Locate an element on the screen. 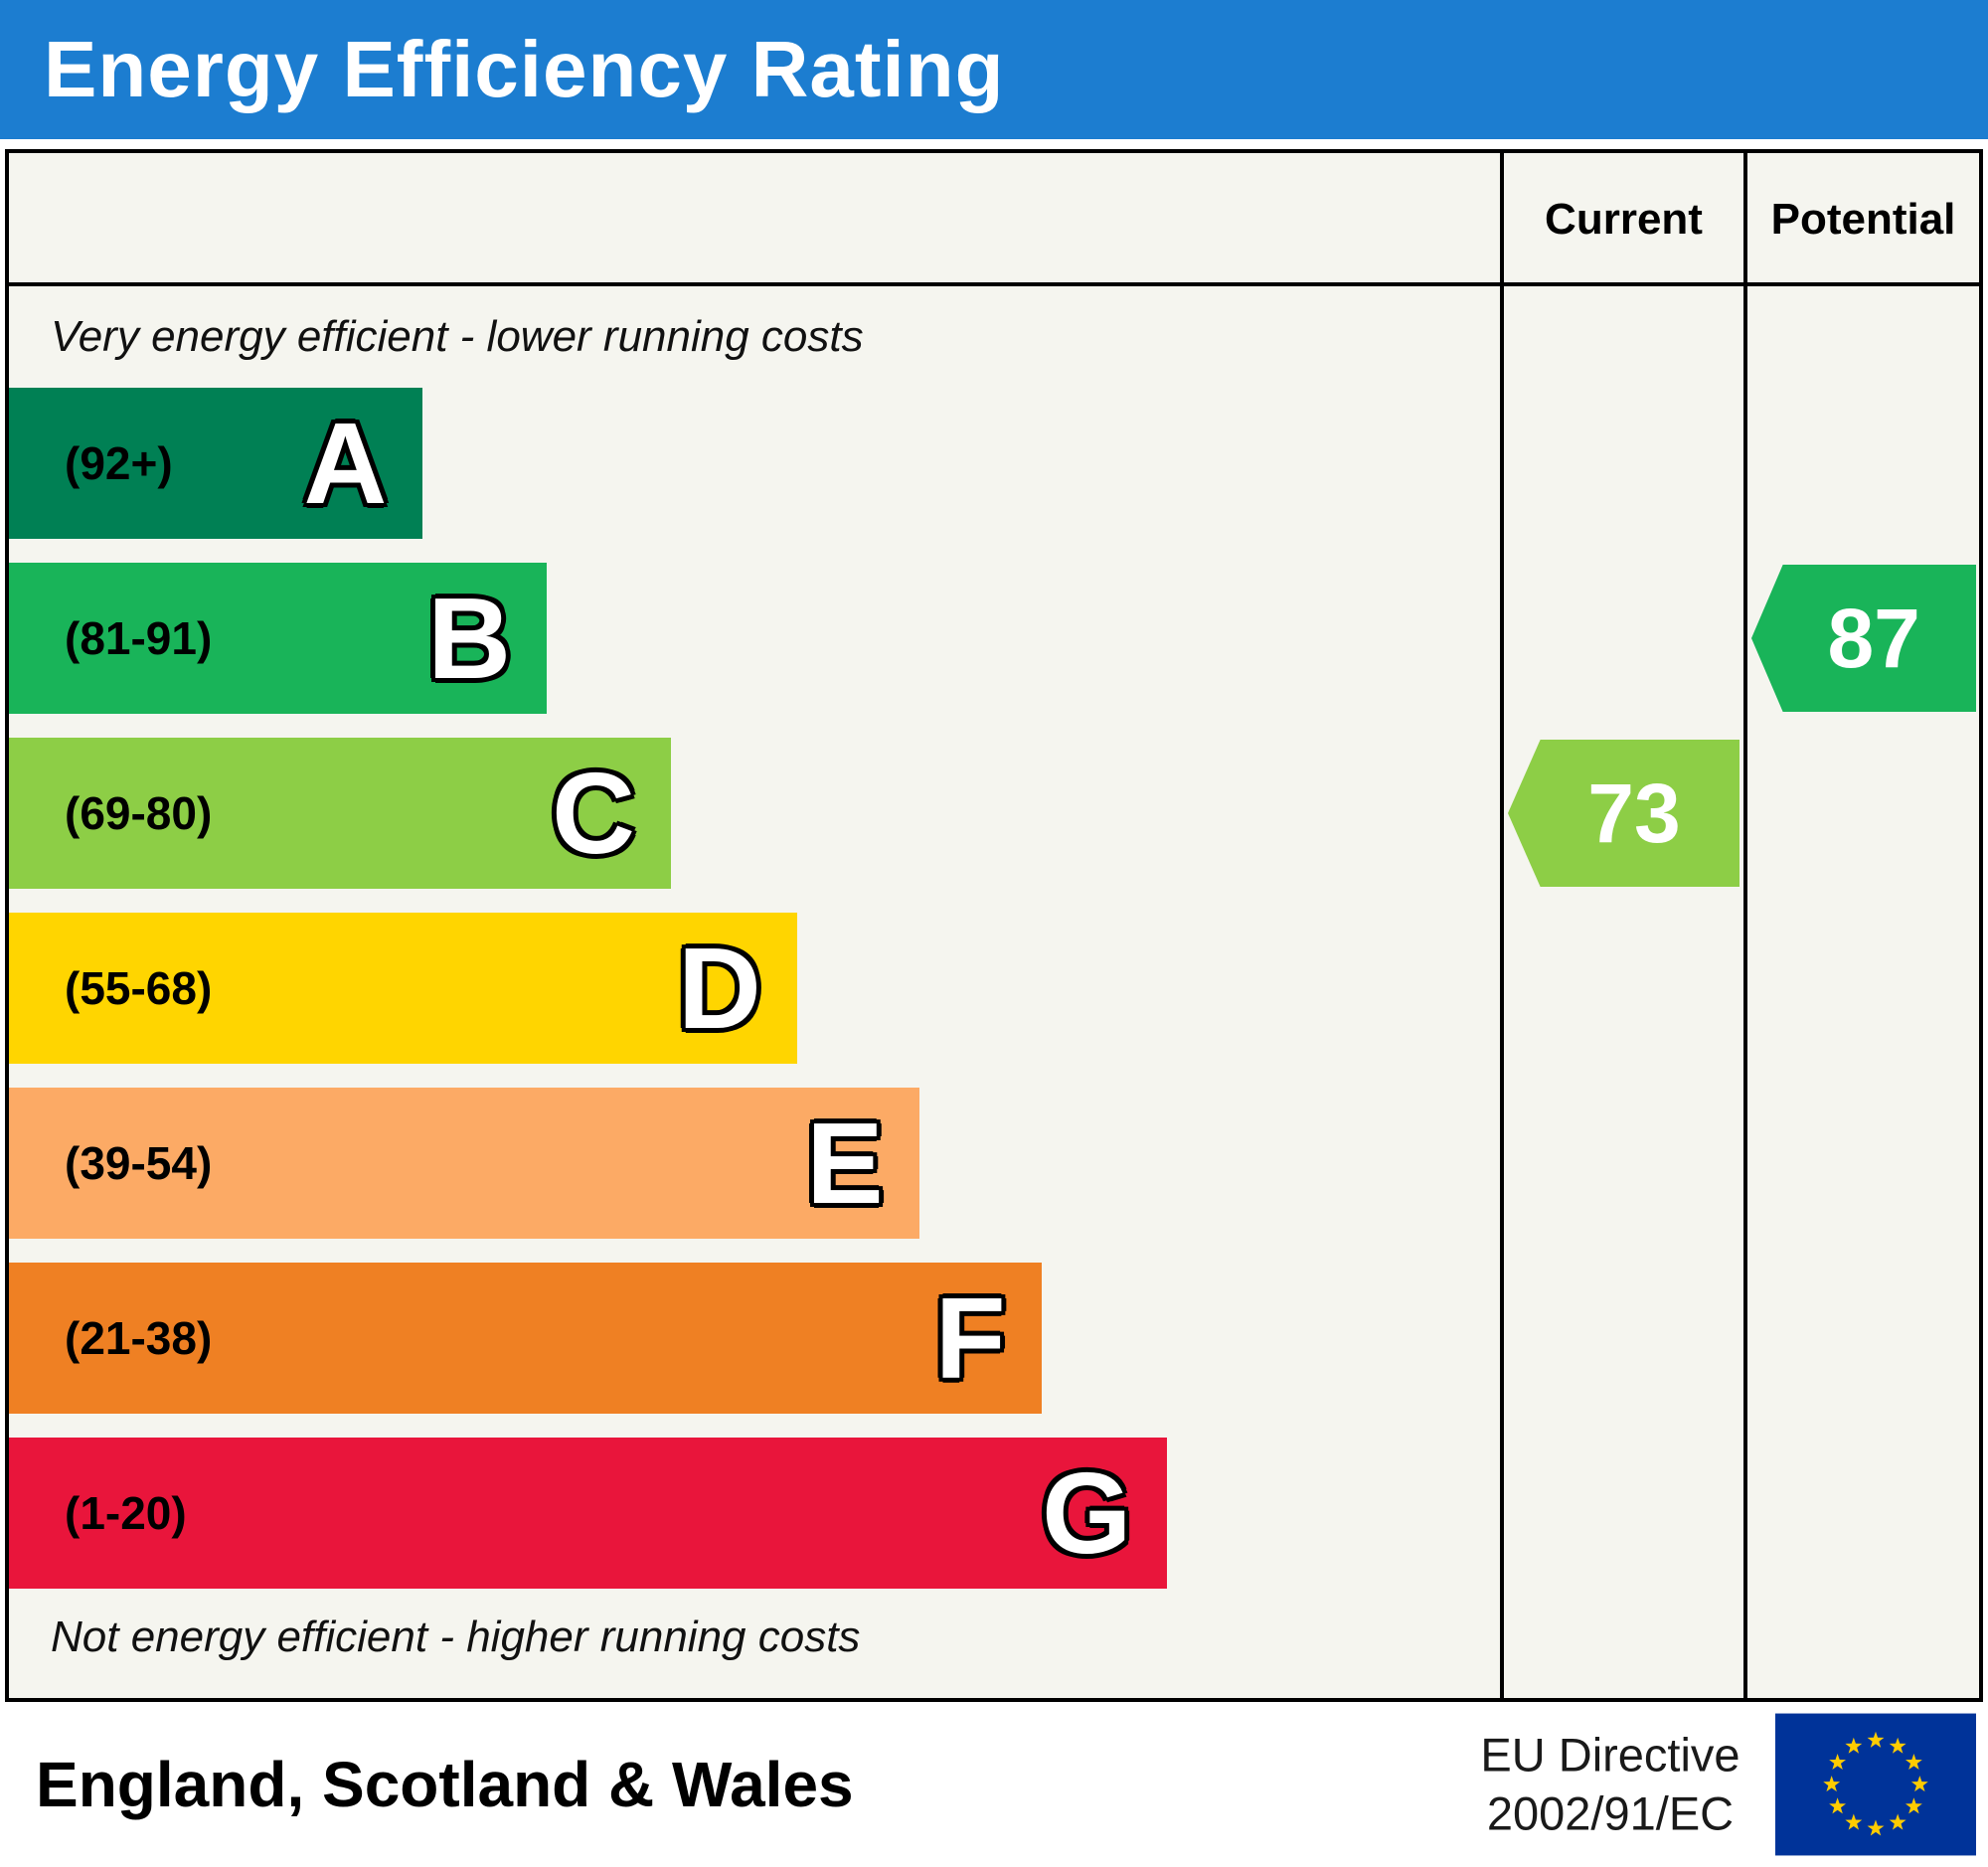 This screenshot has width=1988, height=1867. band-letter: C is located at coordinates (593, 813).